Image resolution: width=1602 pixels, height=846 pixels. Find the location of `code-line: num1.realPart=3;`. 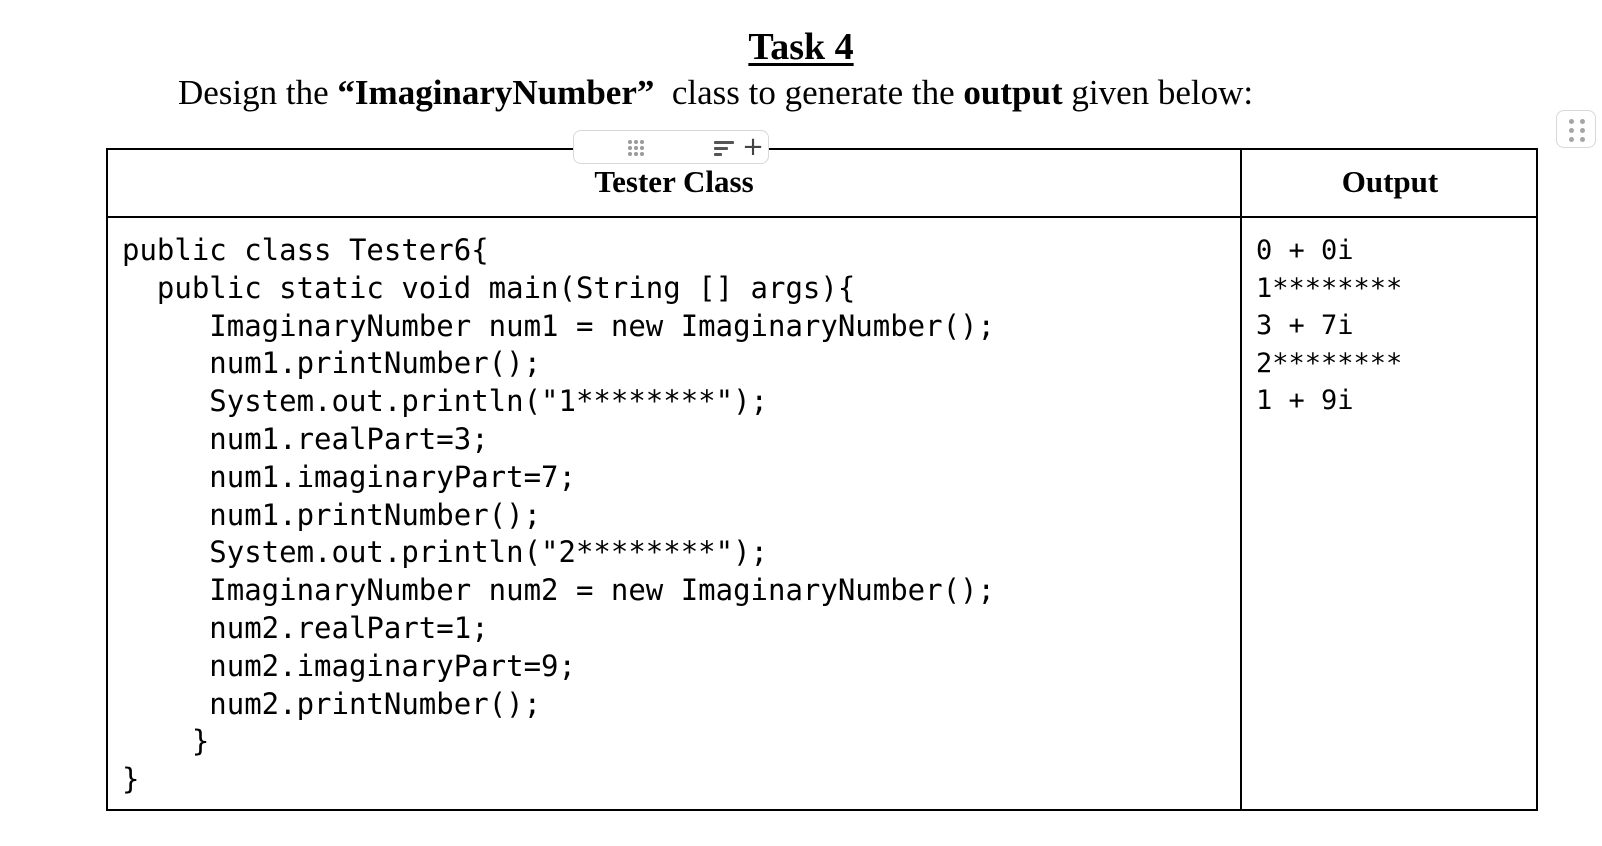

code-line: num1.realPart=3; is located at coordinates (305, 438).